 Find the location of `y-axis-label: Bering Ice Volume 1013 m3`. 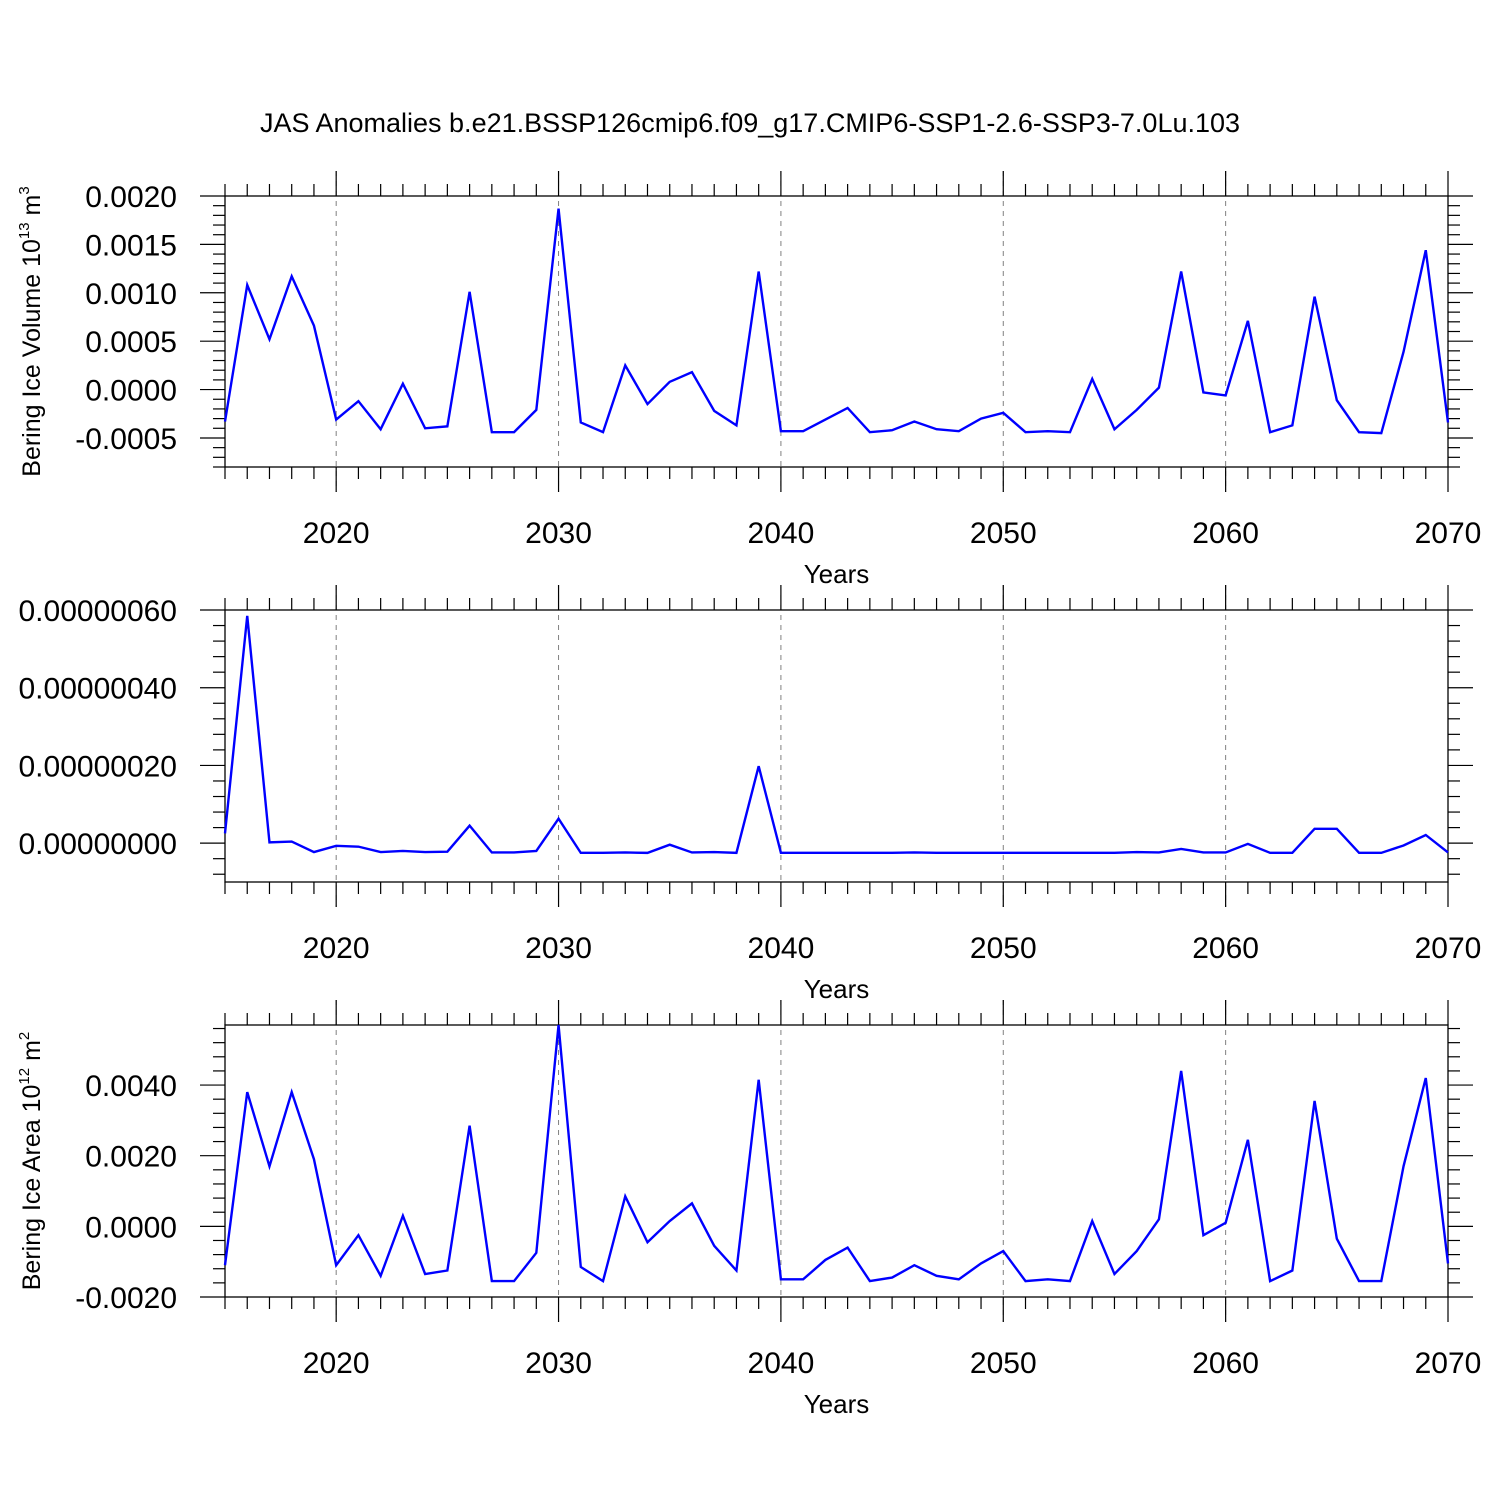

y-axis-label: Bering Ice Volume 1013 m3 is located at coordinates (31, 331).